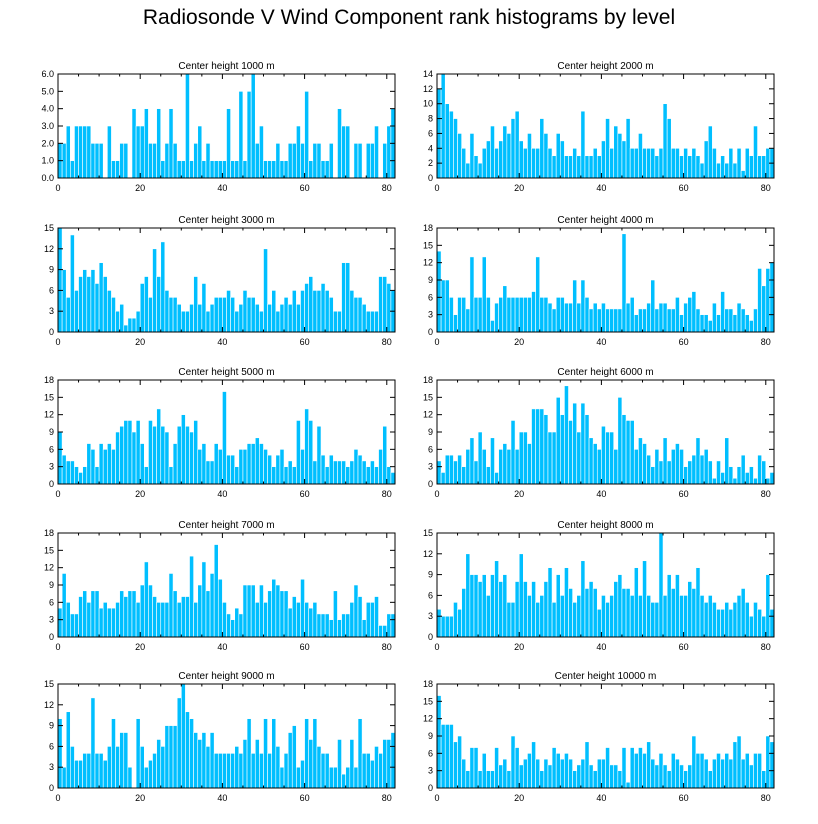 The height and width of the screenshot is (824, 818). Describe the element at coordinates (51, 726) in the screenshot. I see `y-tick-label: 9` at that location.